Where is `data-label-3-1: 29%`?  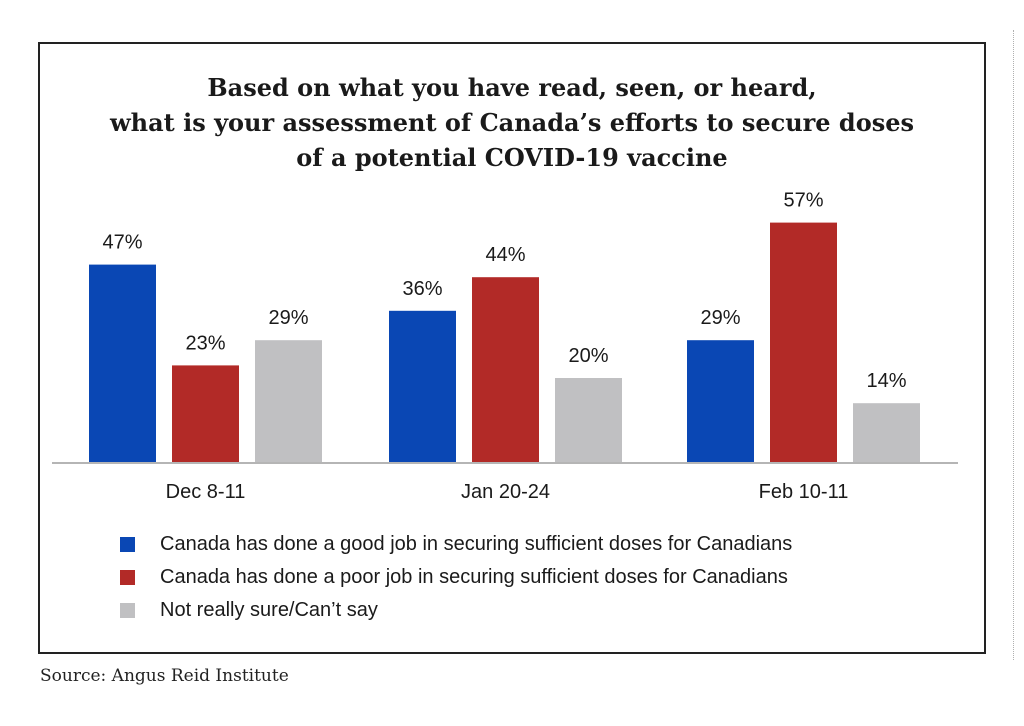 data-label-3-1: 29% is located at coordinates (288, 318).